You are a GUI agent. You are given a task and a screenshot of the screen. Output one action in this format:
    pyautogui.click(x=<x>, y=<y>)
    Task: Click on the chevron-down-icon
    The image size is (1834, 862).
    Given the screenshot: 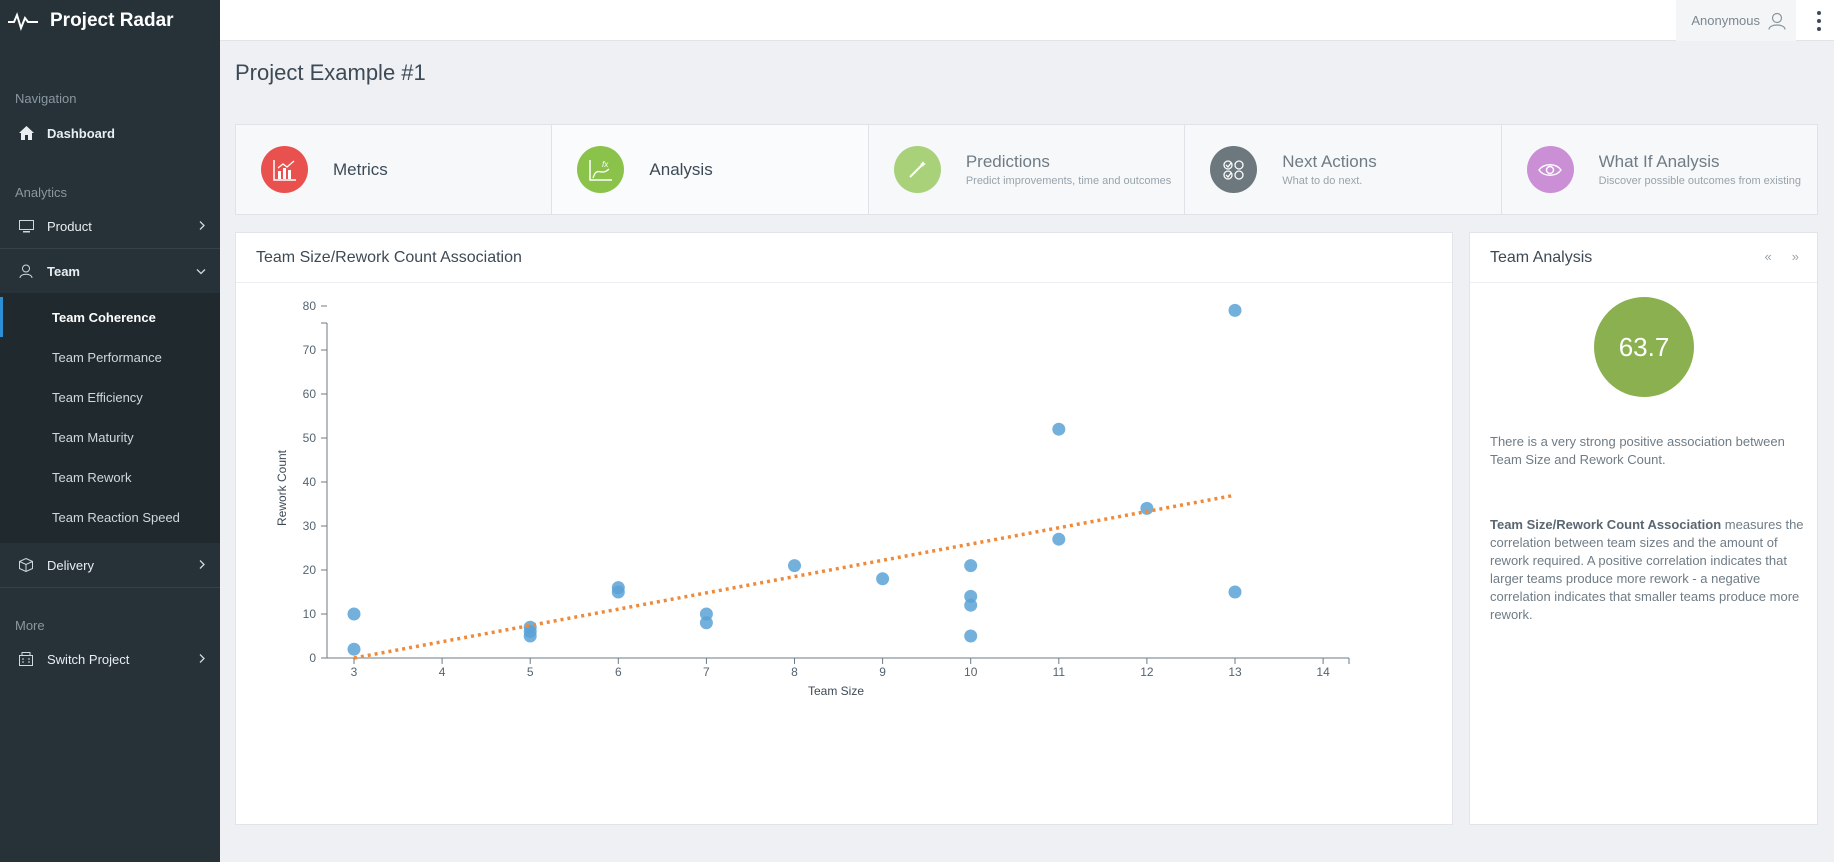 What is the action you would take?
    pyautogui.click(x=201, y=271)
    